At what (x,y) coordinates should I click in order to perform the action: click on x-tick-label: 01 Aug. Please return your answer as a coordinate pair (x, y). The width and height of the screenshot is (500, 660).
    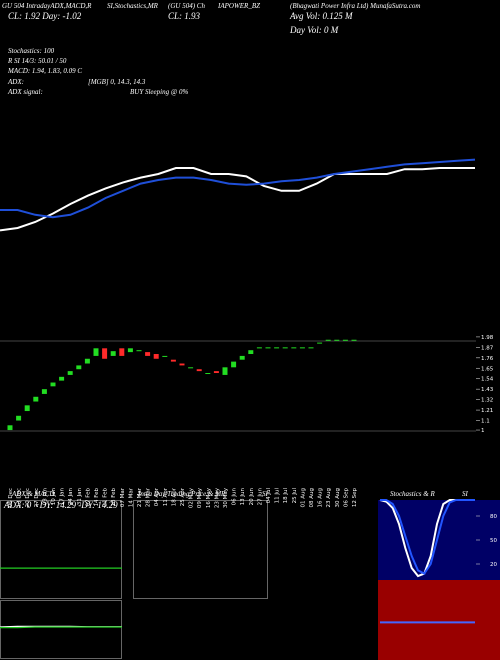
    Looking at the image, I should click on (303, 498).